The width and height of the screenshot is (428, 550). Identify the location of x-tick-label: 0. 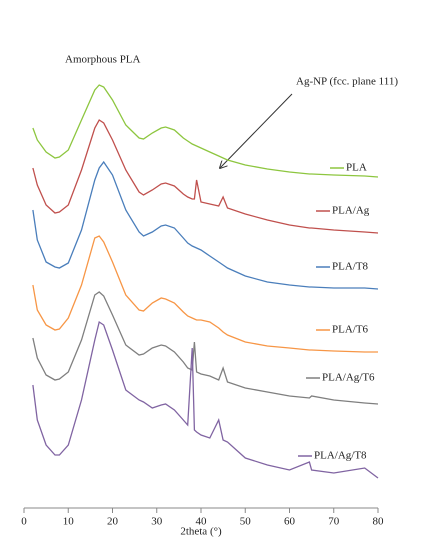
(24, 522).